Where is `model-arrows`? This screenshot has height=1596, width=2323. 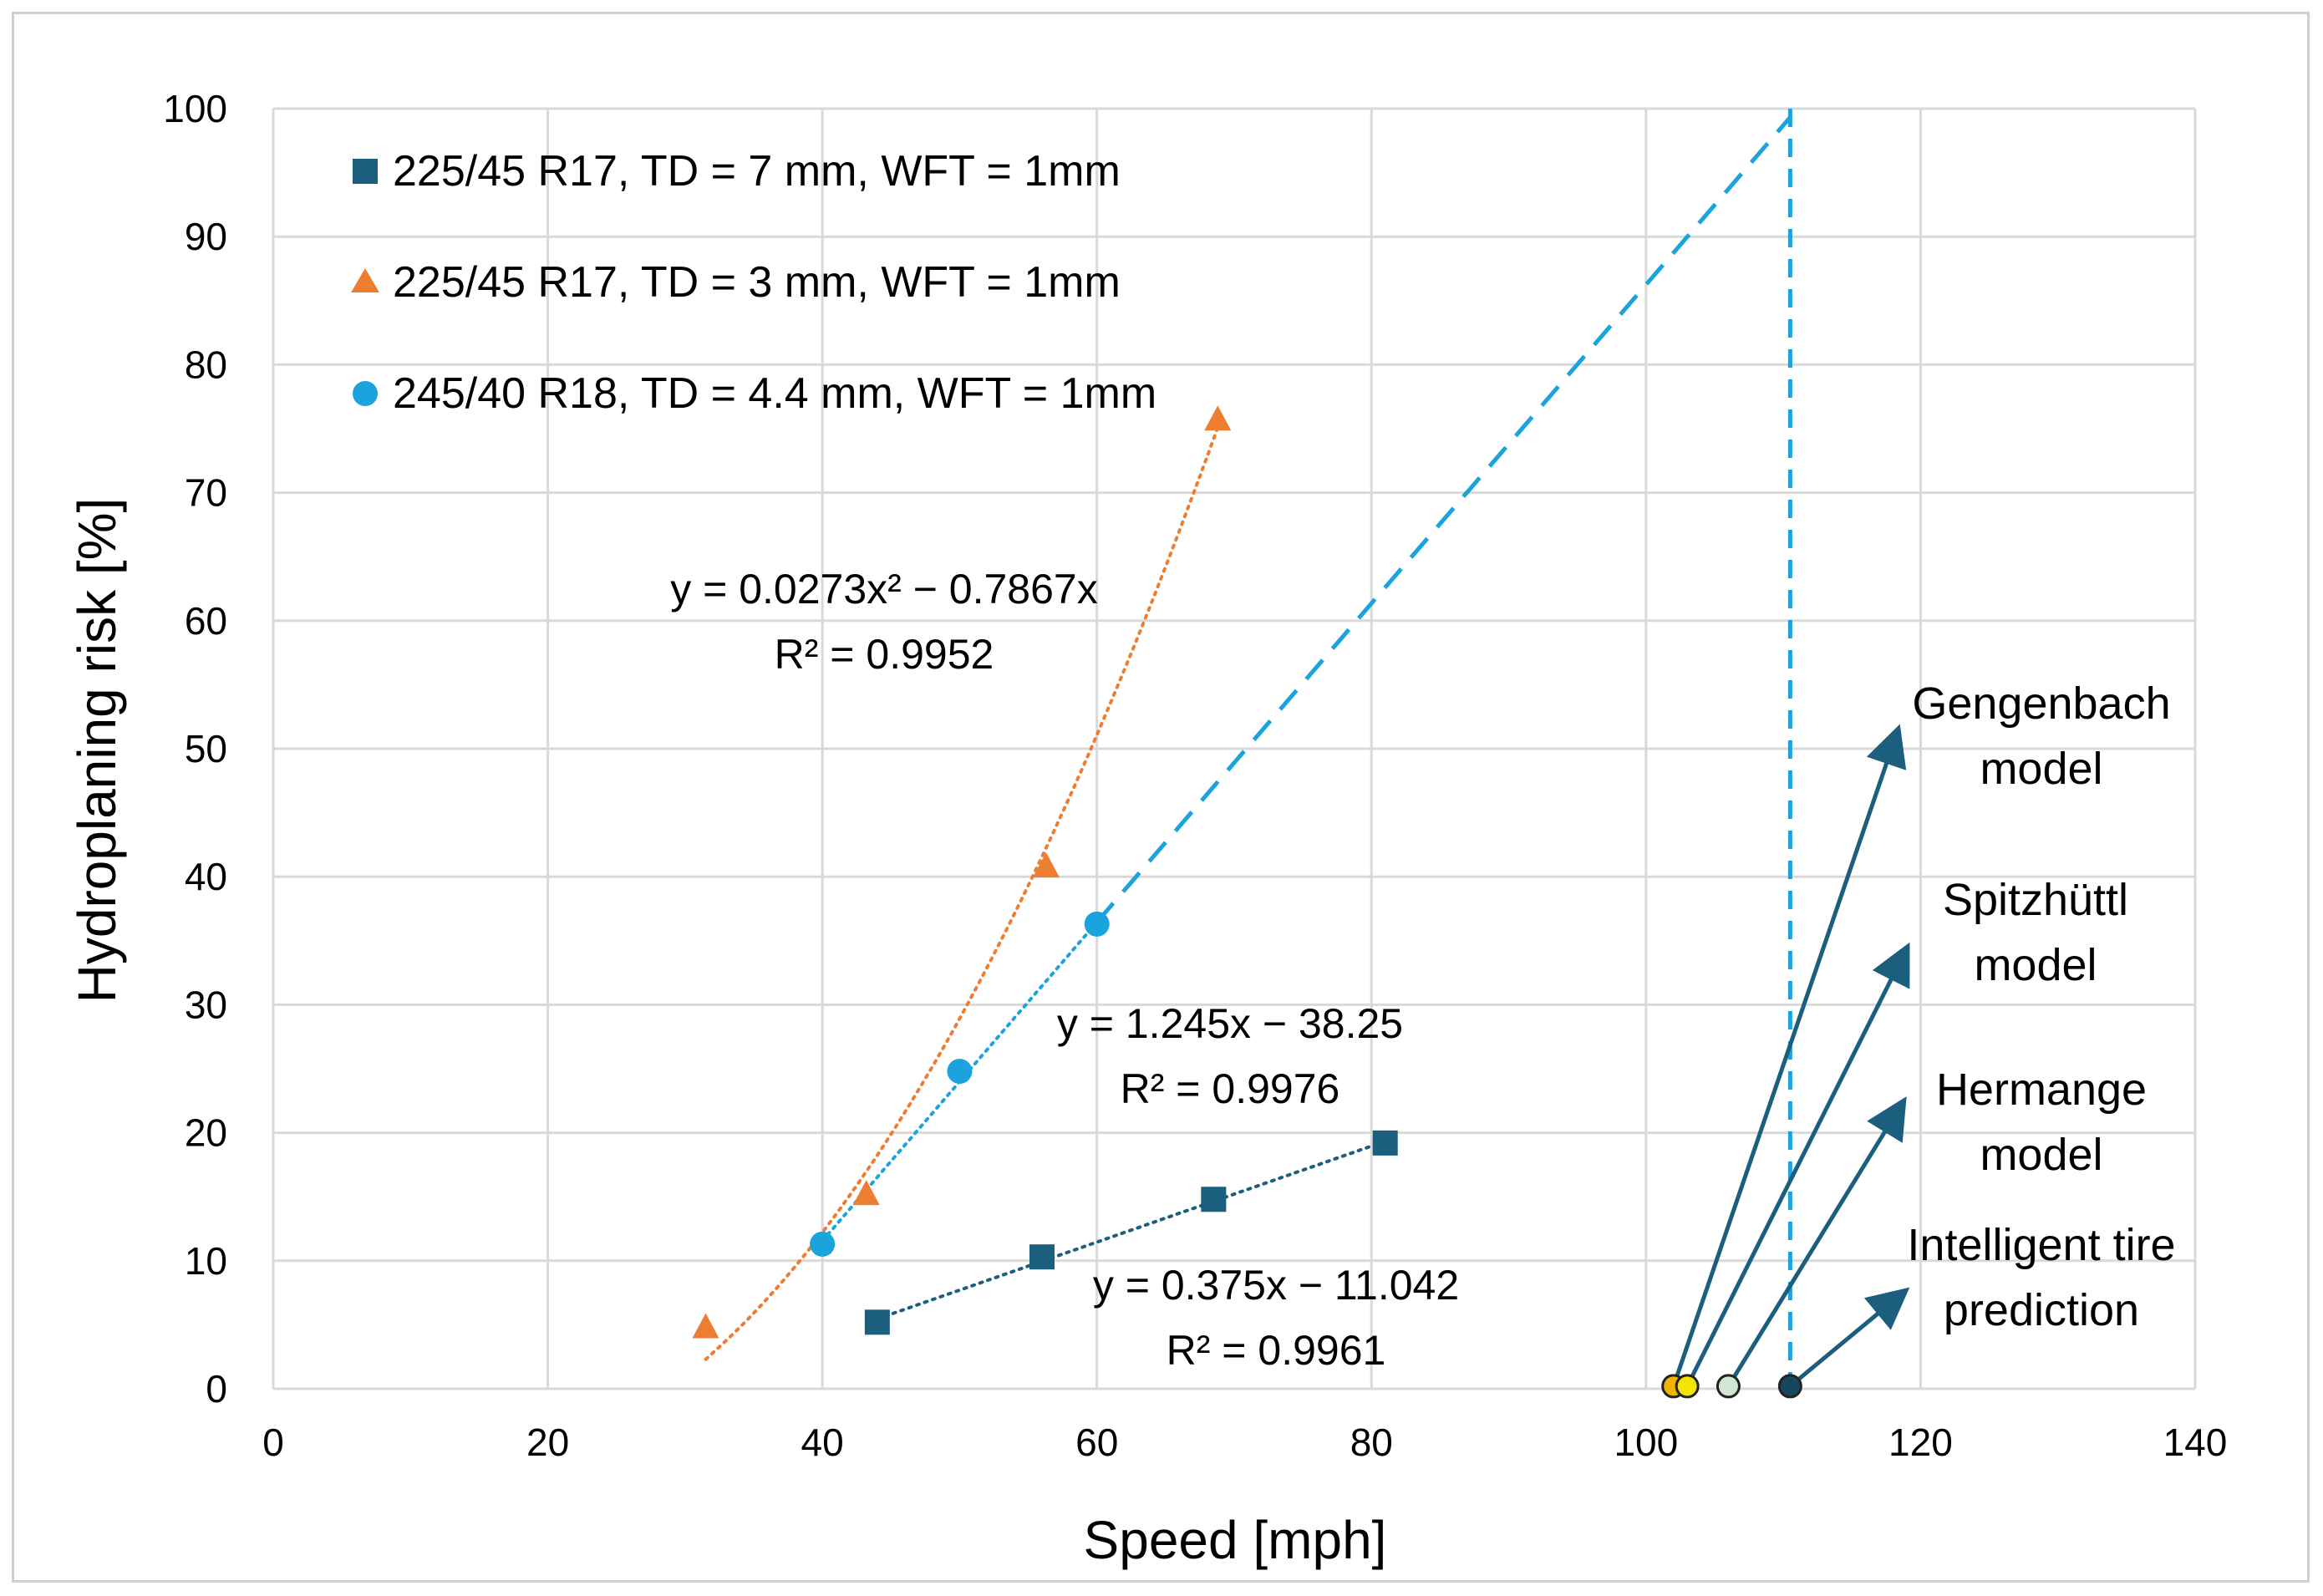 model-arrows is located at coordinates (1791, 1056).